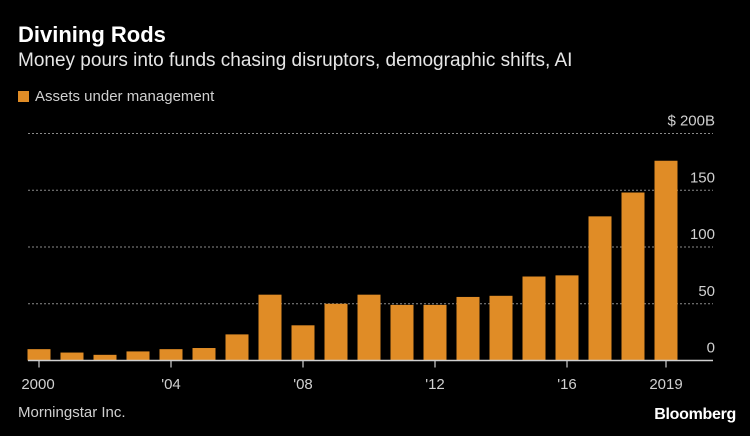 The image size is (750, 436). Describe the element at coordinates (666, 260) in the screenshot. I see `bar-2019` at that location.